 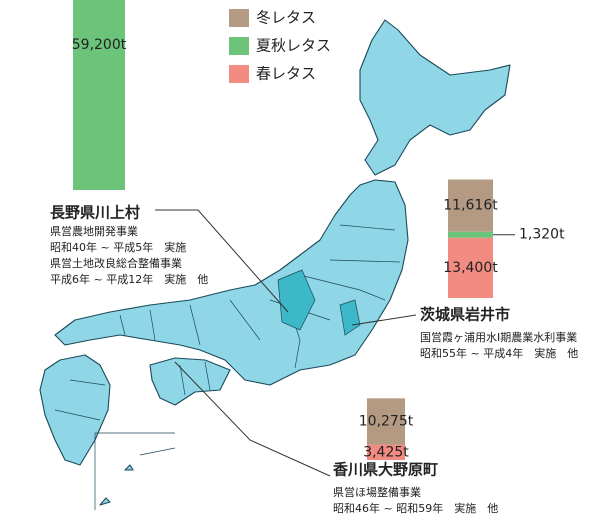 What do you see at coordinates (499, 353) in the screenshot?
I see `region-detail: 昭和55年 ~ 平成4年 実施 他` at bounding box center [499, 353].